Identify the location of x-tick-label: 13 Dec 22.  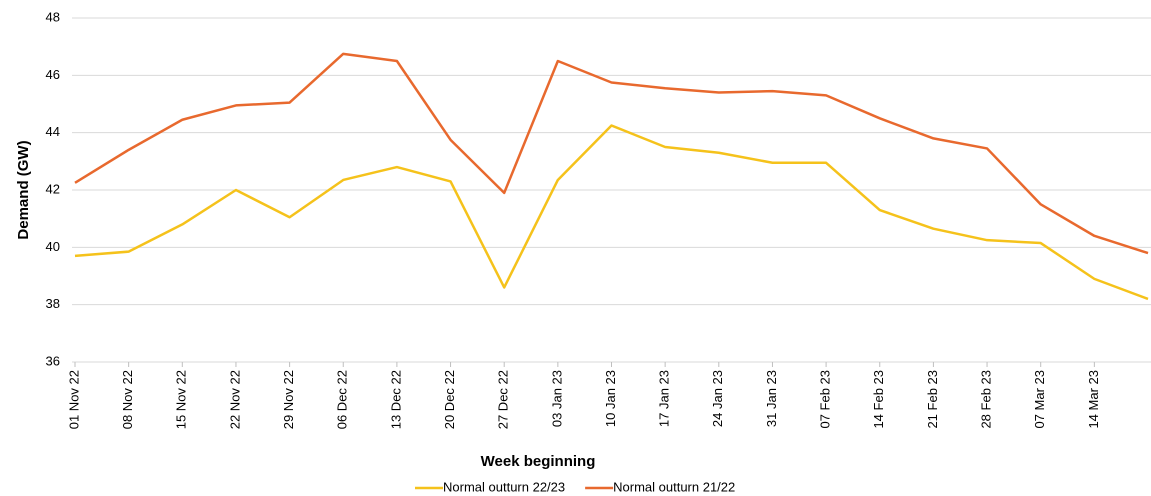
(395, 399).